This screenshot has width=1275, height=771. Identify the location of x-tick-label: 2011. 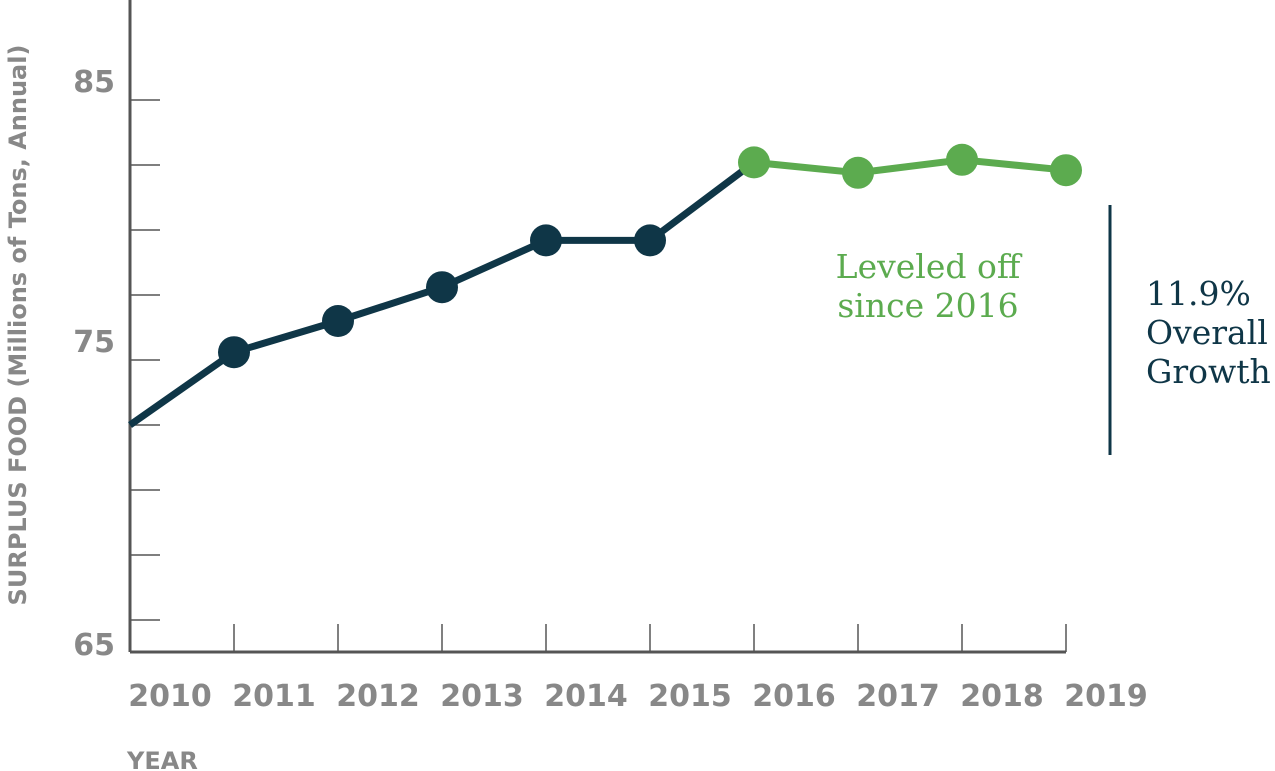
(274, 696).